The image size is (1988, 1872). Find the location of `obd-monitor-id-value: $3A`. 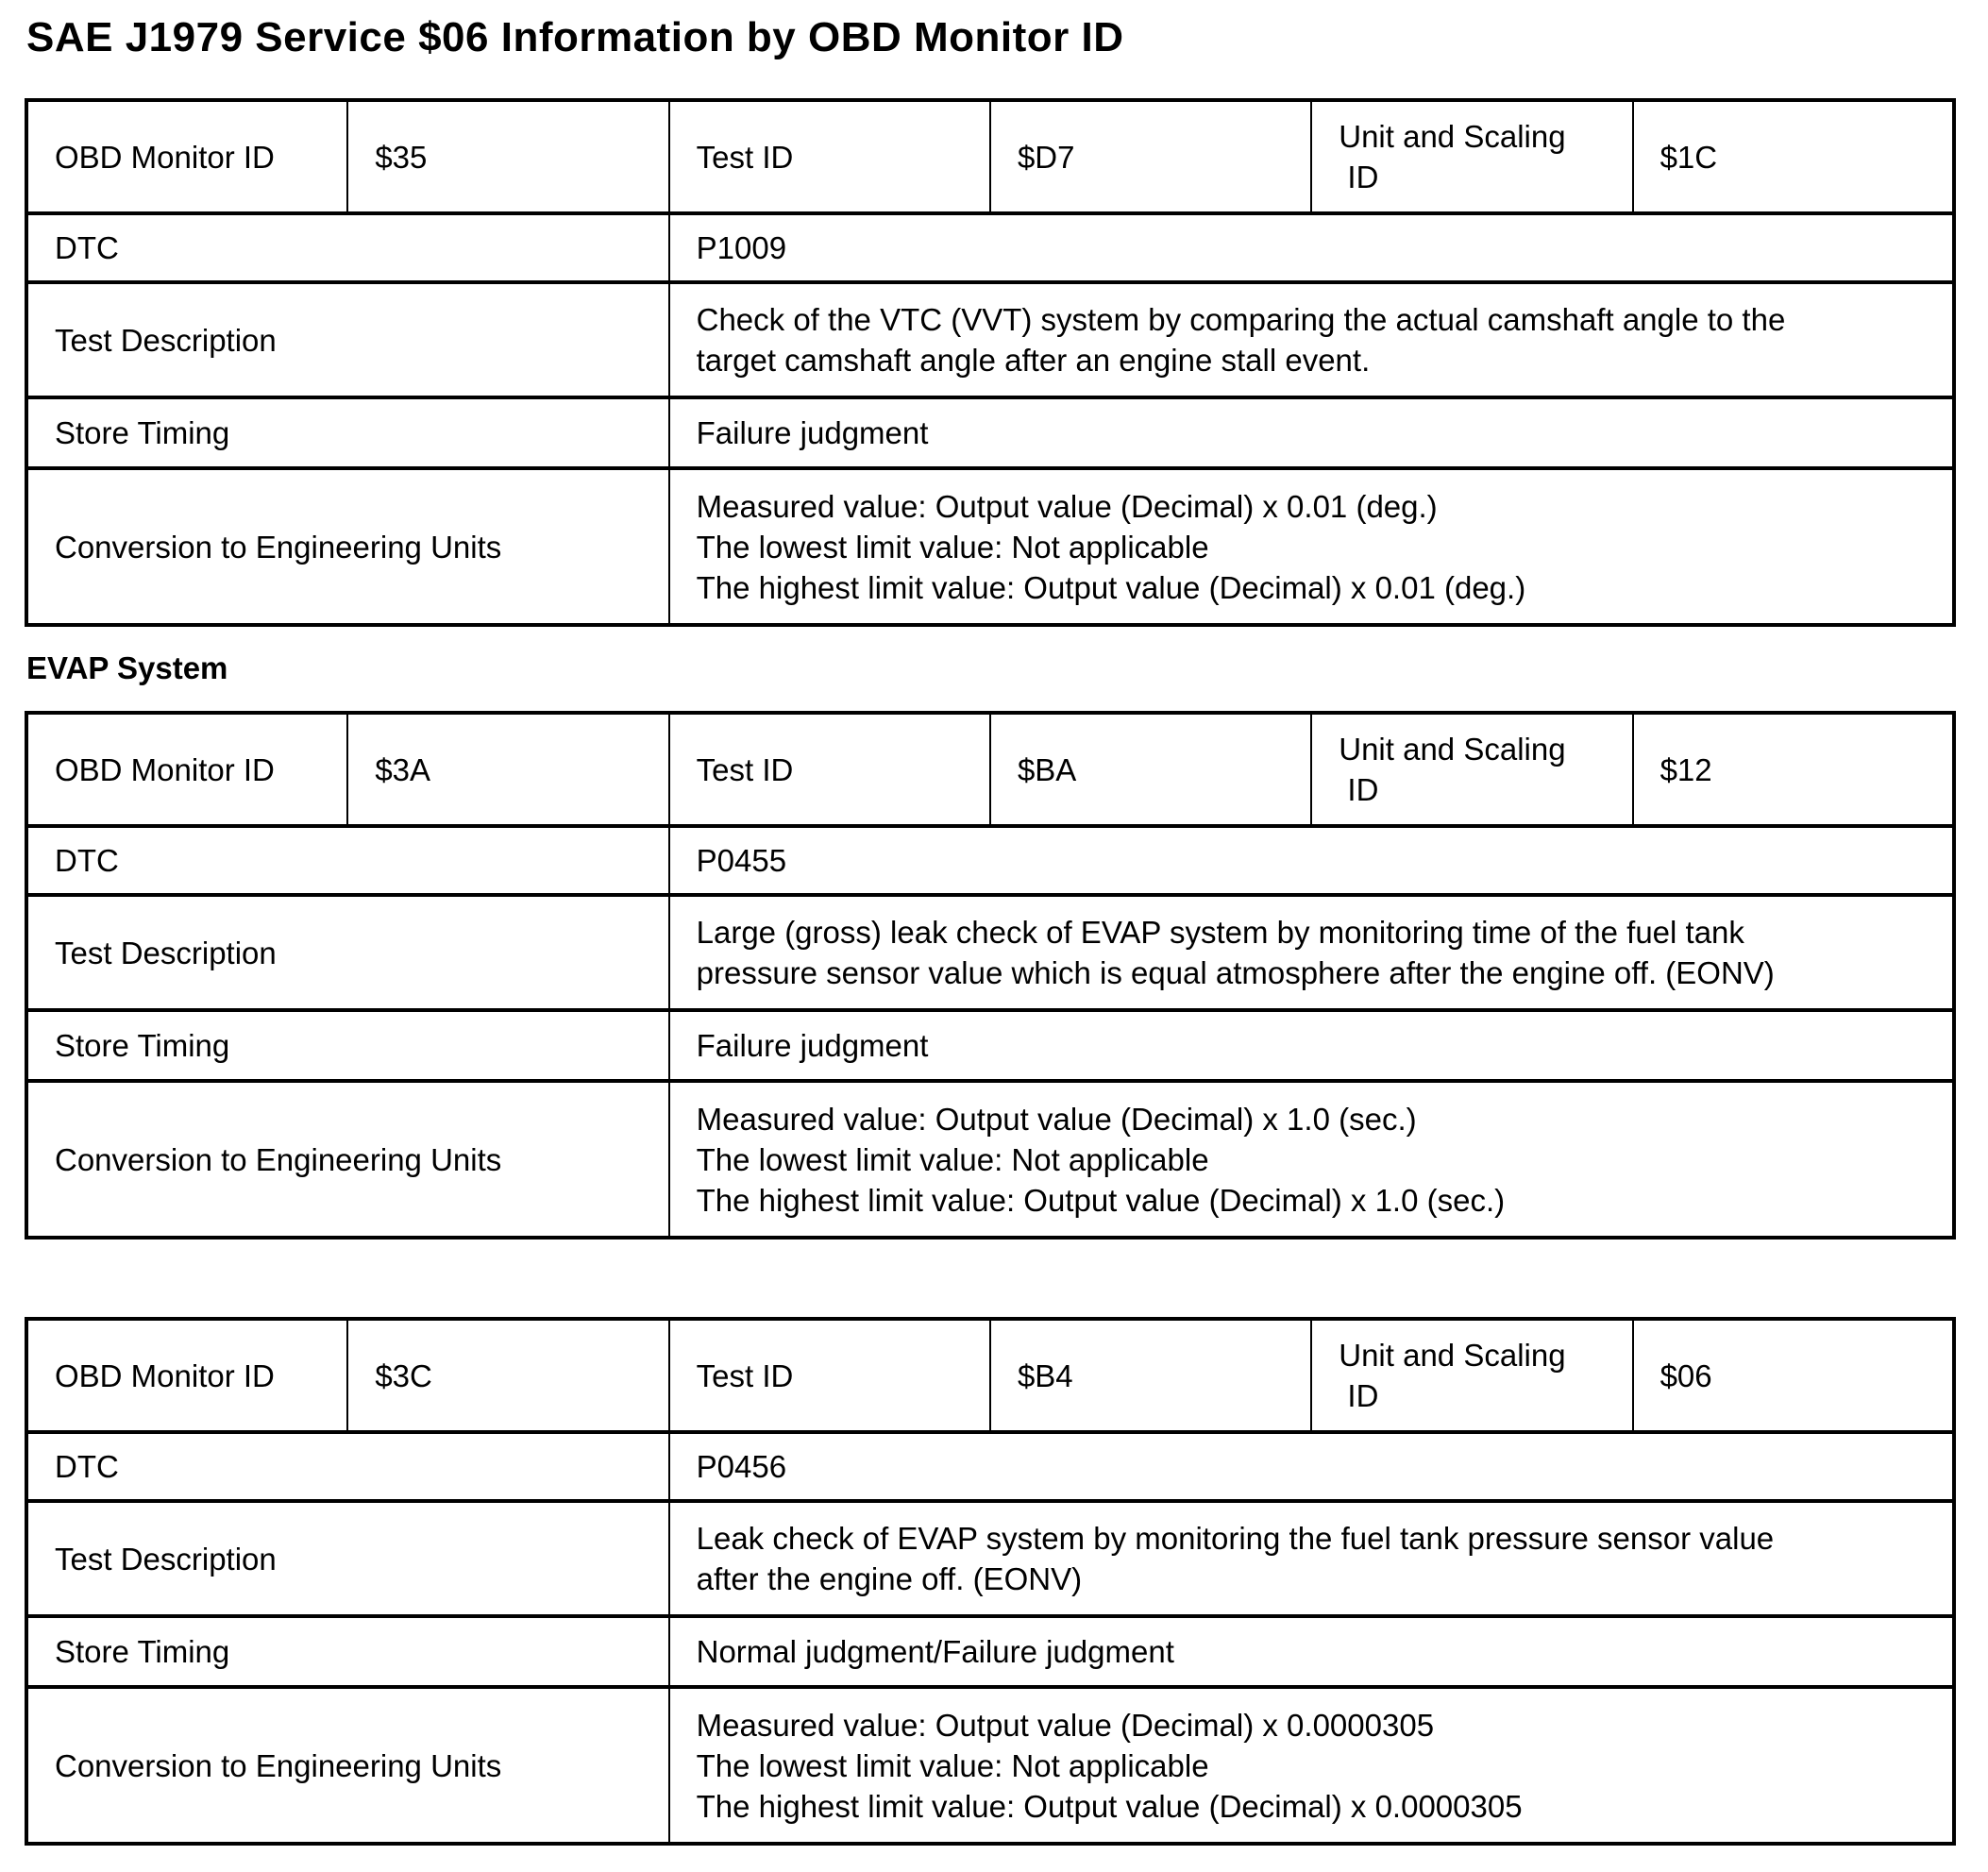

obd-monitor-id-value: $3A is located at coordinates (508, 769).